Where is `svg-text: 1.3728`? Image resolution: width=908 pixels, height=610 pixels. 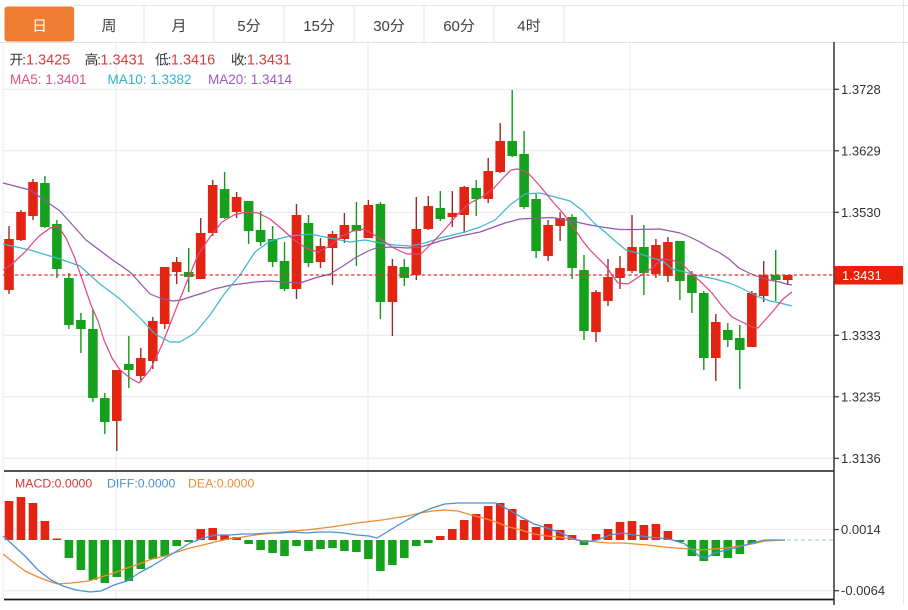 svg-text: 1.3728 is located at coordinates (861, 89).